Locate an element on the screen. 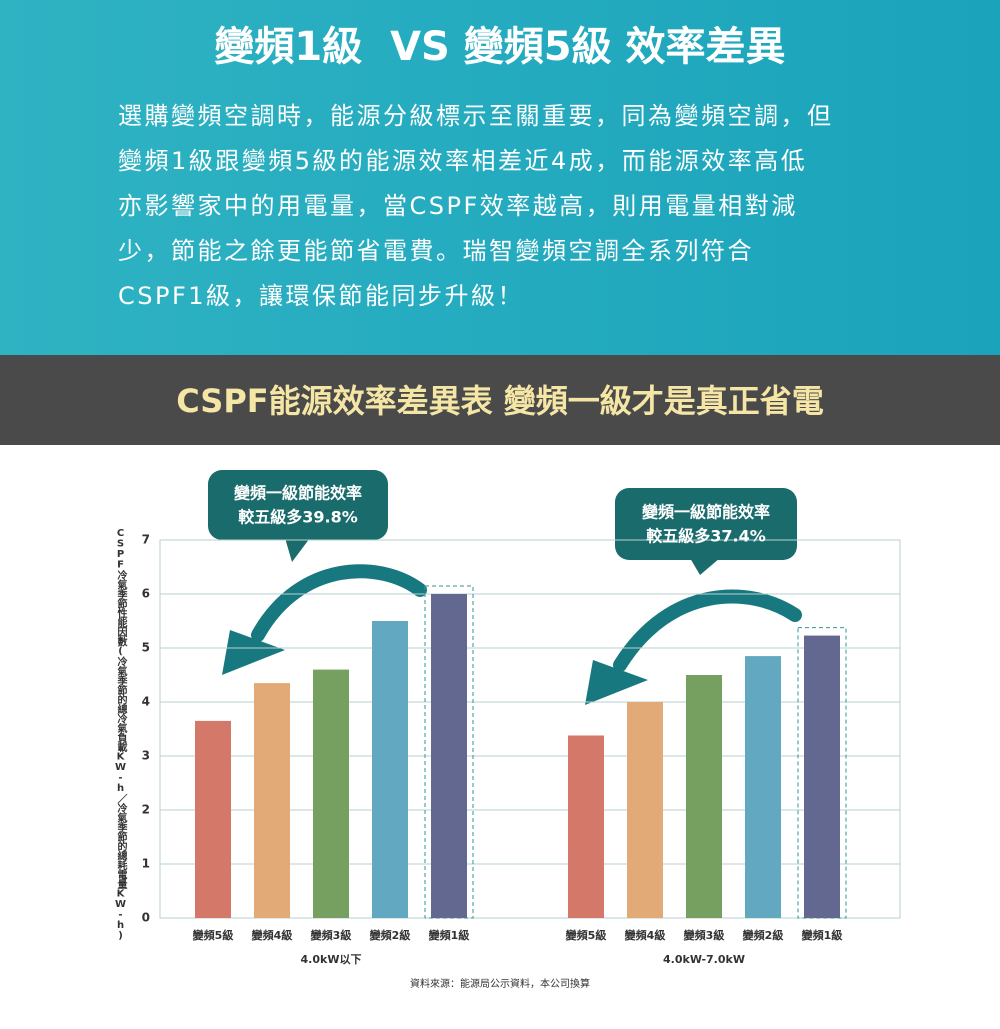  y-tick-label: 7 is located at coordinates (146, 540).